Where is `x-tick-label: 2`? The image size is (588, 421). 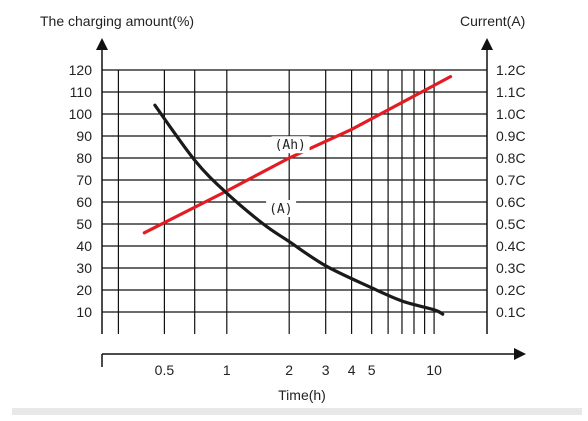 x-tick-label: 2 is located at coordinates (289, 370).